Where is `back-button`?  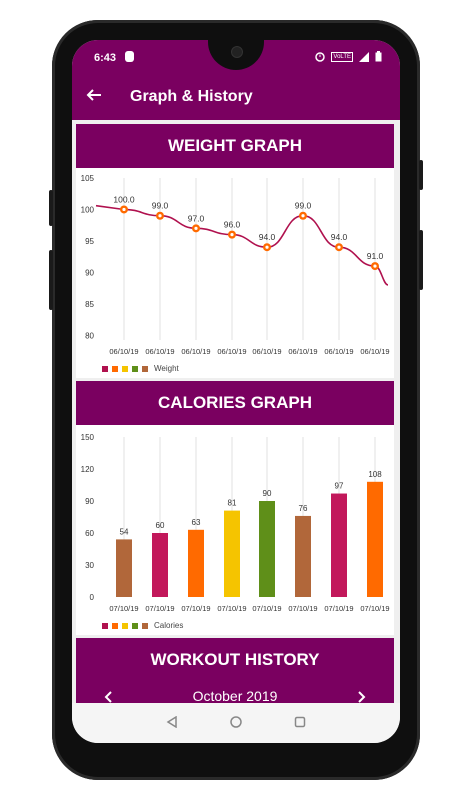
back-button is located at coordinates (94, 95).